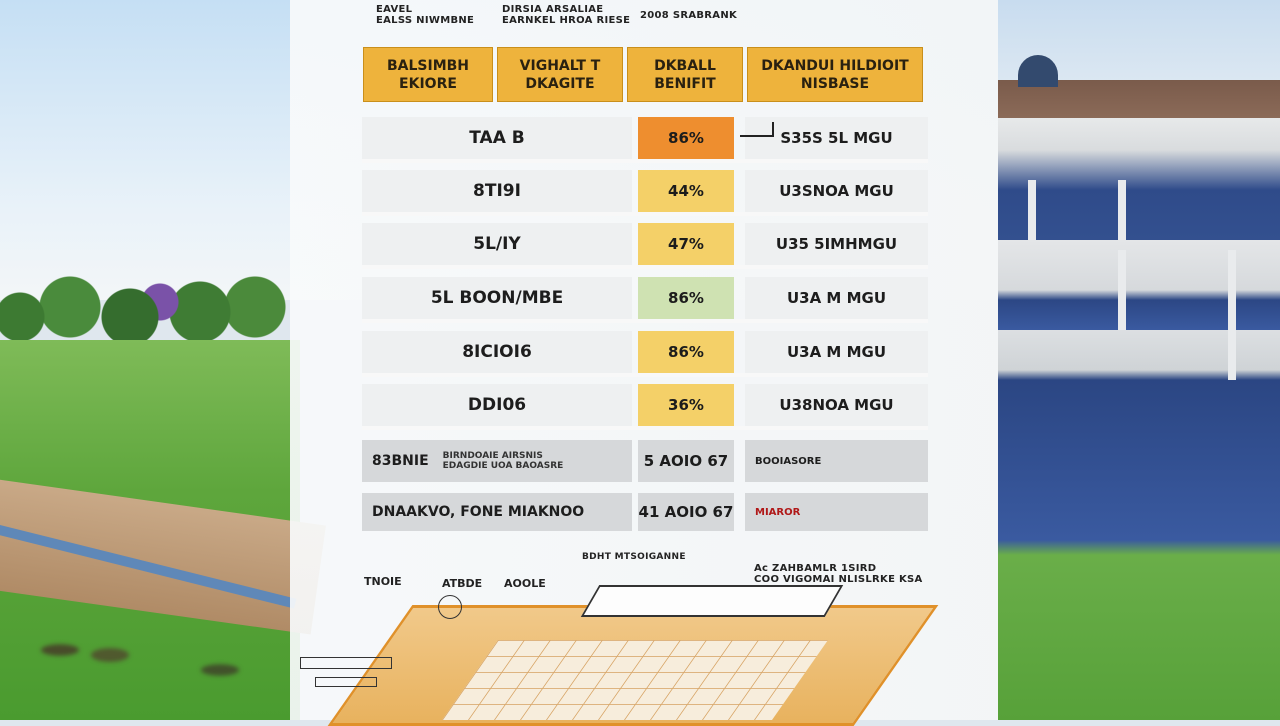  What do you see at coordinates (635, 680) in the screenshot?
I see `blueprint-grid` at bounding box center [635, 680].